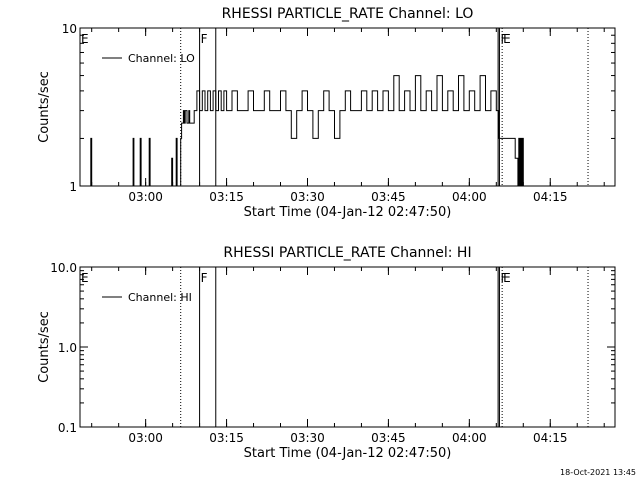 This screenshot has width=640, height=480. Describe the element at coordinates (348, 14) in the screenshot. I see `chart-title: RHESSI PARTICLE_RATE Channel: LO` at that location.